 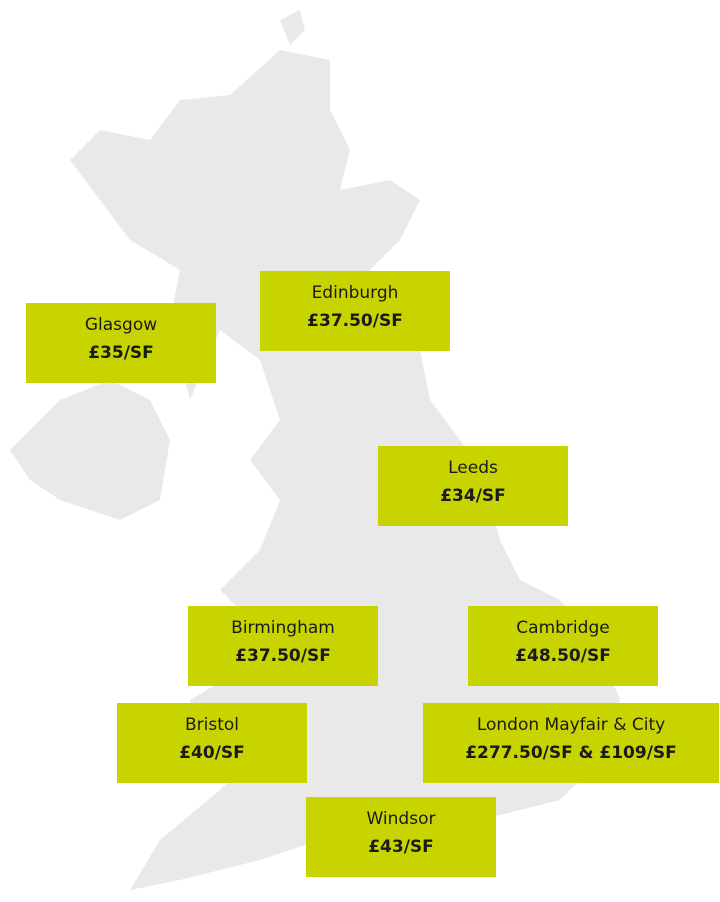 What do you see at coordinates (473, 468) in the screenshot?
I see `city-name: Leeds` at bounding box center [473, 468].